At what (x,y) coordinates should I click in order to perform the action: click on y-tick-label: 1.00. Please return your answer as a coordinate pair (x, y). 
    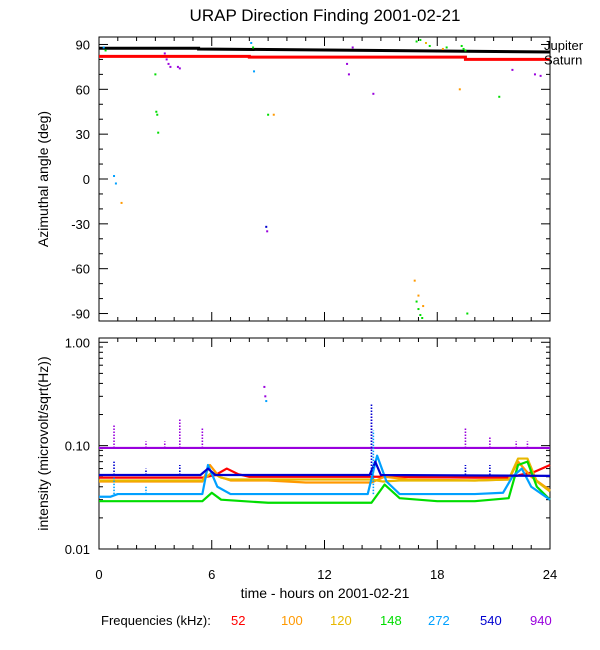
    Looking at the image, I should click on (77, 342).